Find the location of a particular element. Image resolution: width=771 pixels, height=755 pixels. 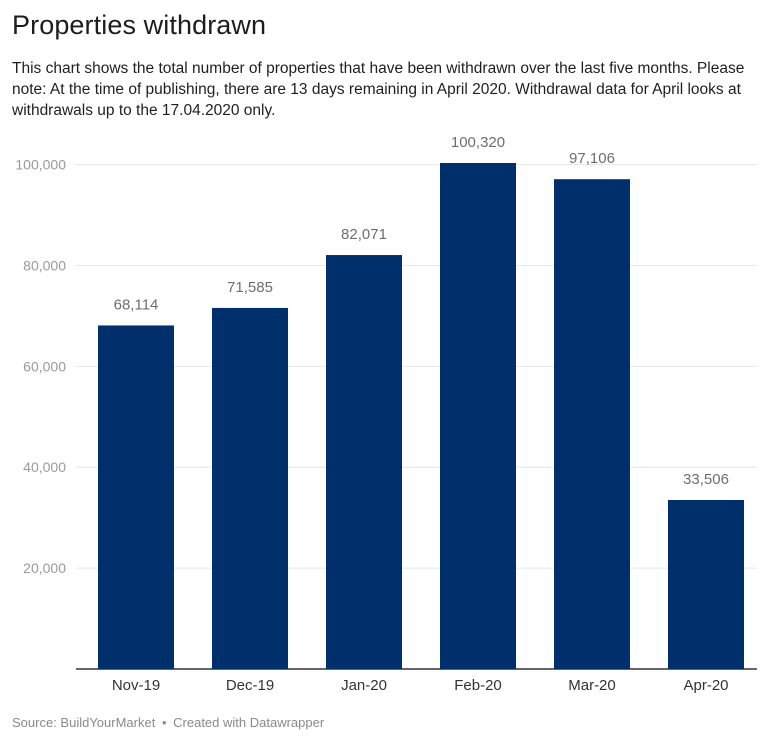

x-tick-label: Dec-19 is located at coordinates (250, 685).